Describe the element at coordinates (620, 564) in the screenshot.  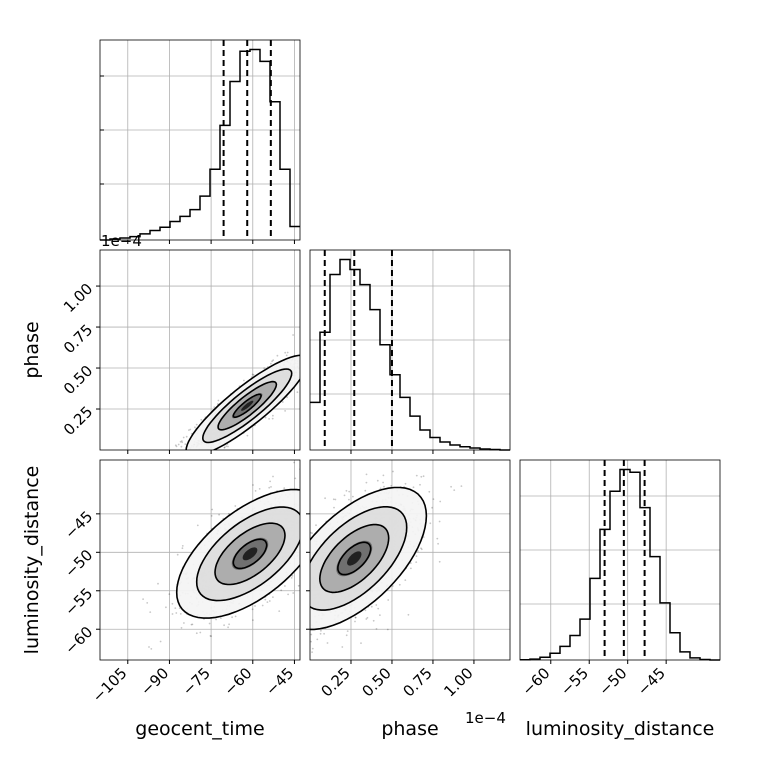
I see `histogram-luminosity_distance` at that location.